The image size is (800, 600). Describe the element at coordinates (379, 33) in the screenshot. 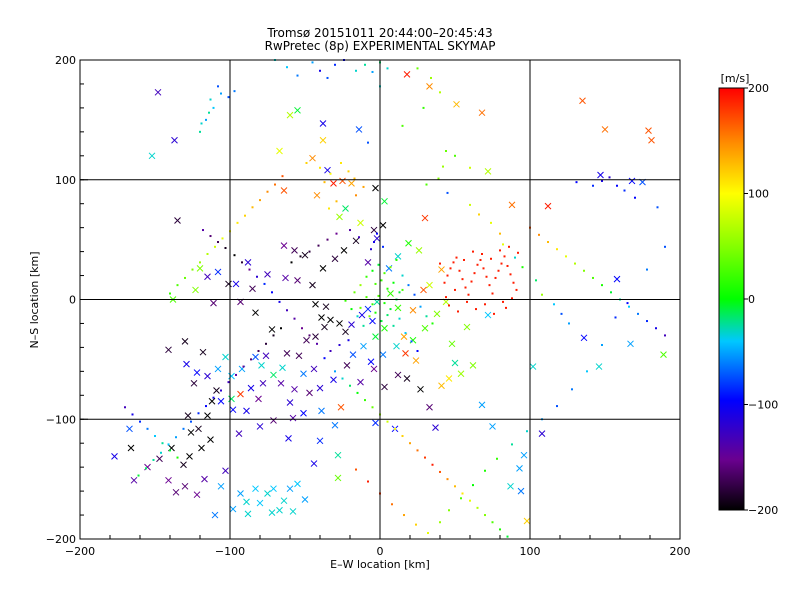

I see `chart-title: Tromsø 20151011 20:44:00–20:45:43` at that location.